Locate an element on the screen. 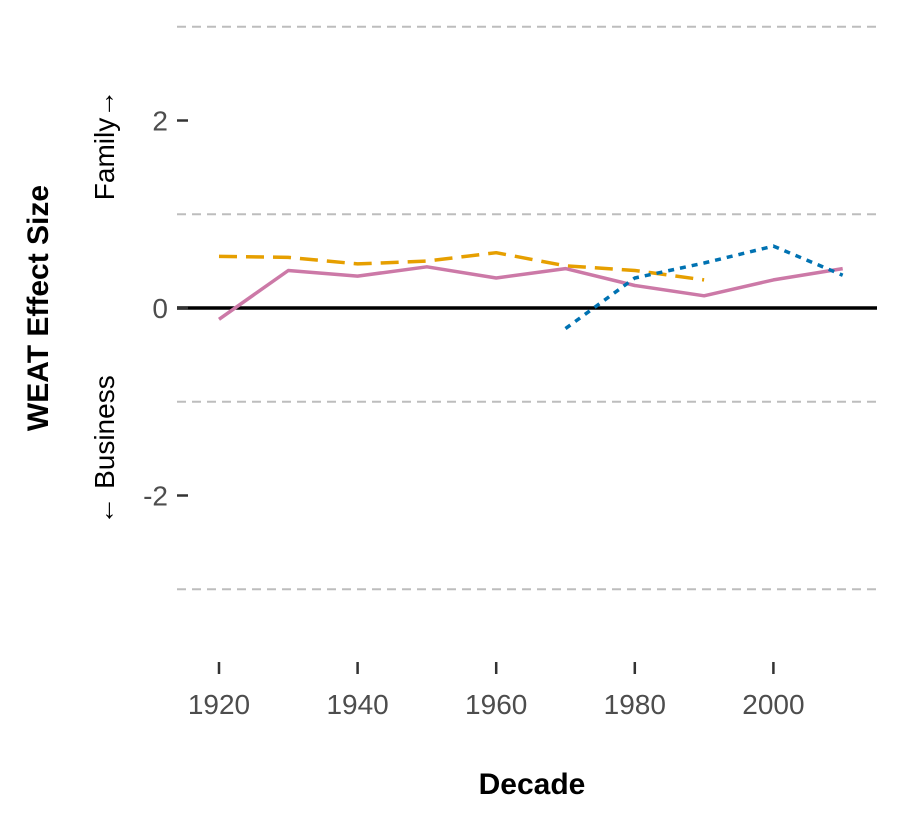 The height and width of the screenshot is (824, 900). y-tick-label: 2 is located at coordinates (160, 121).